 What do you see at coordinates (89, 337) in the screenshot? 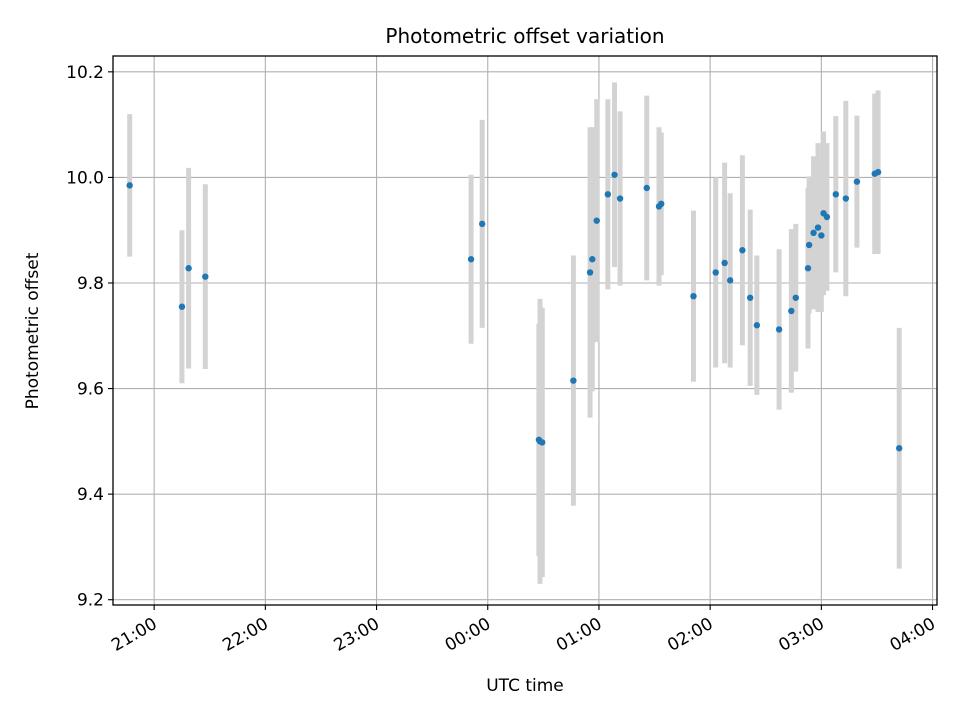
I see `y-axis: 9.2 9.4 9.6 9.8 10.0 10.2` at bounding box center [89, 337].